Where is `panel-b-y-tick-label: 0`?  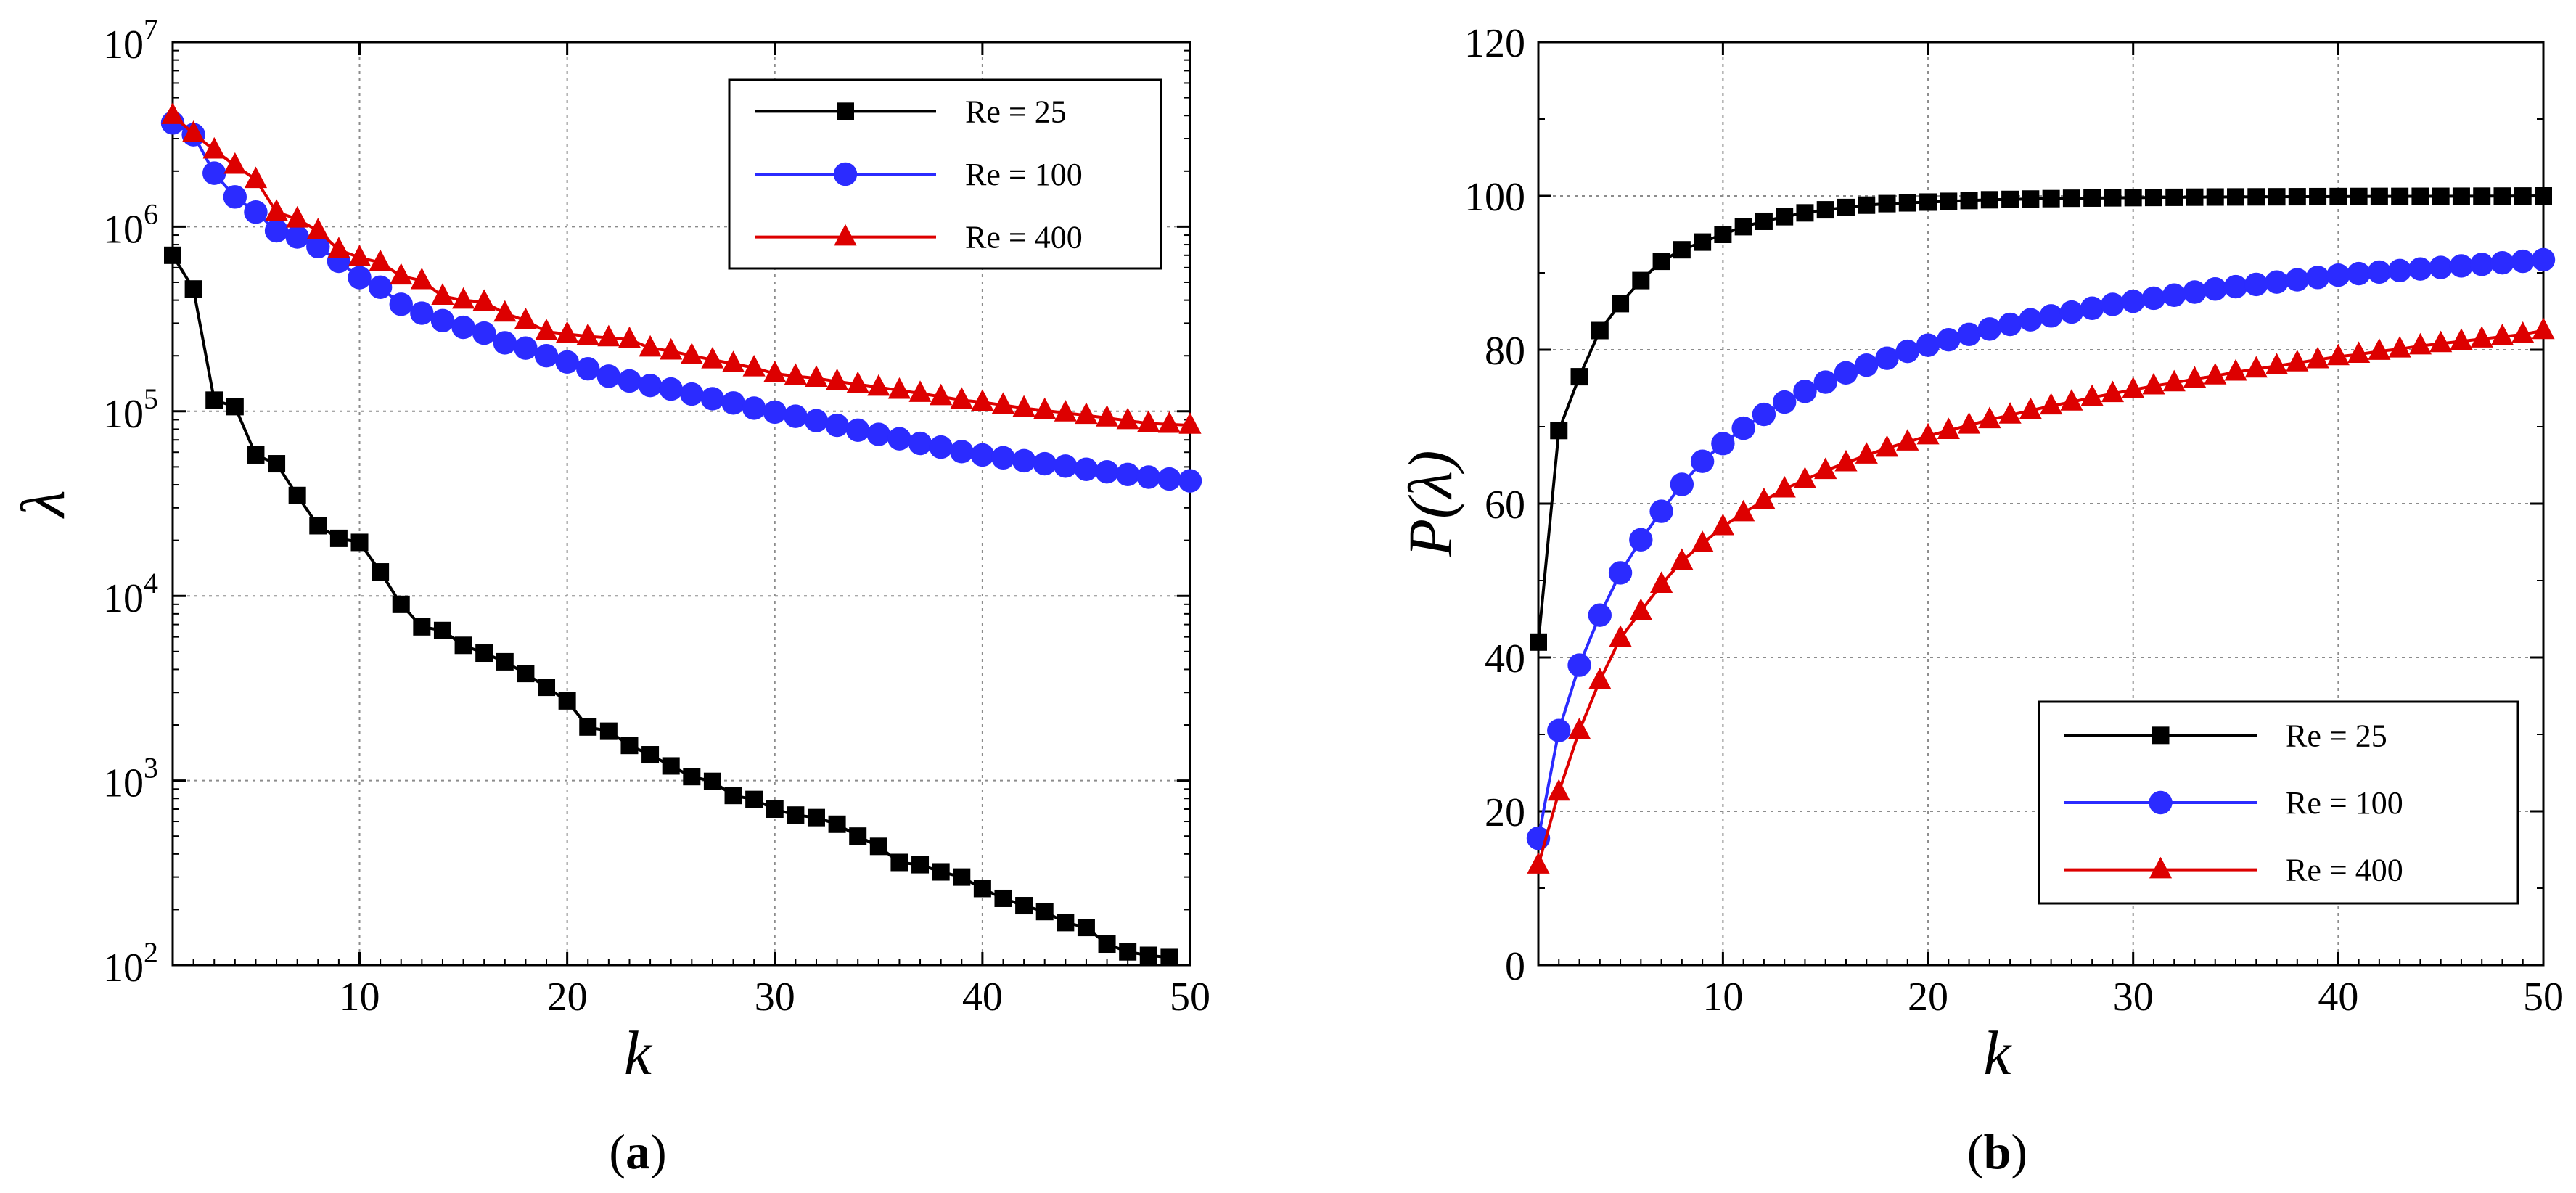
panel-b-y-tick-label: 0 is located at coordinates (1515, 967).